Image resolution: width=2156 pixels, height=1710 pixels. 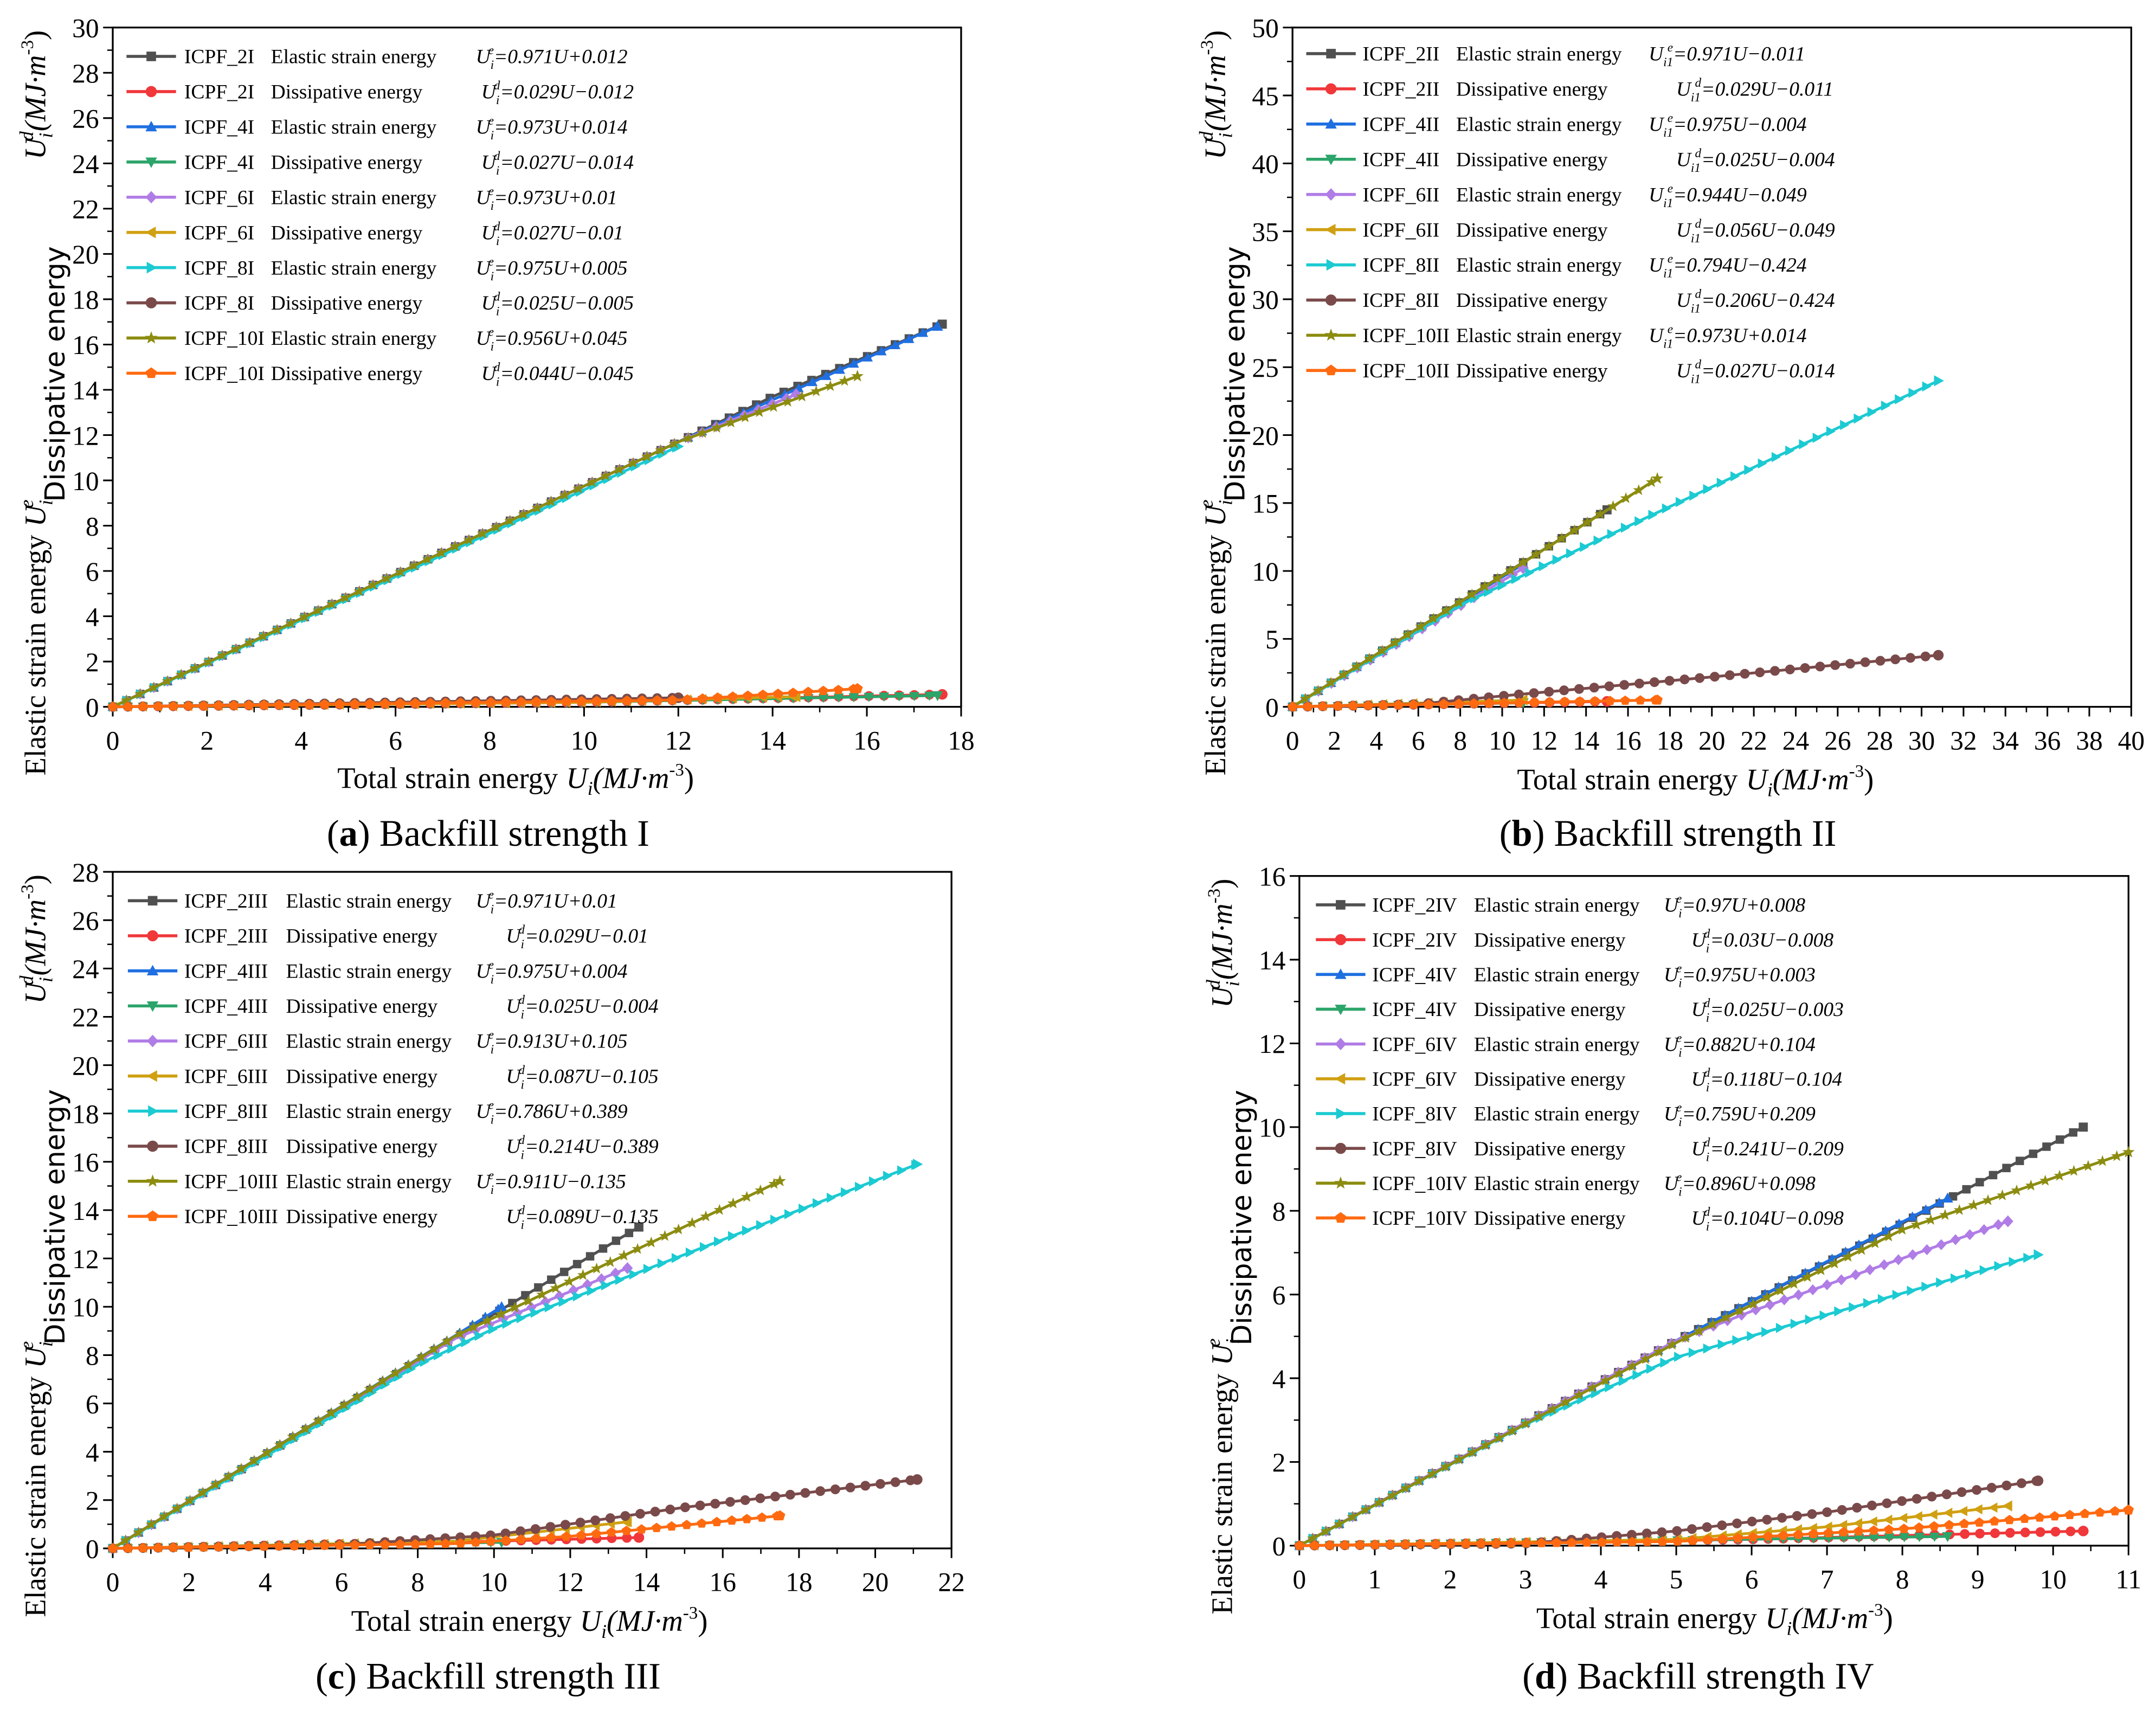 I want to click on y-tick-label: 20, so click(x=1265, y=436).